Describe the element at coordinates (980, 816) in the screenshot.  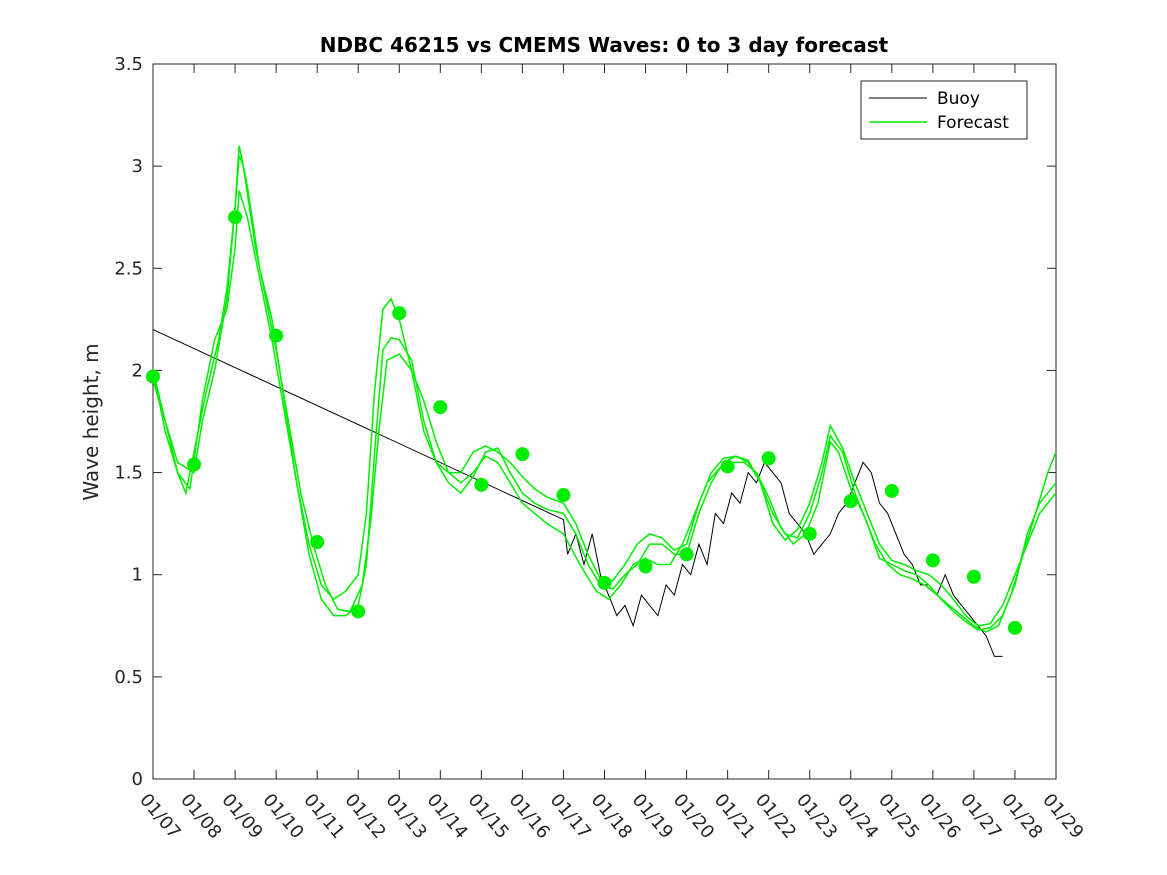
I see `x-tick-label: 01/27` at that location.